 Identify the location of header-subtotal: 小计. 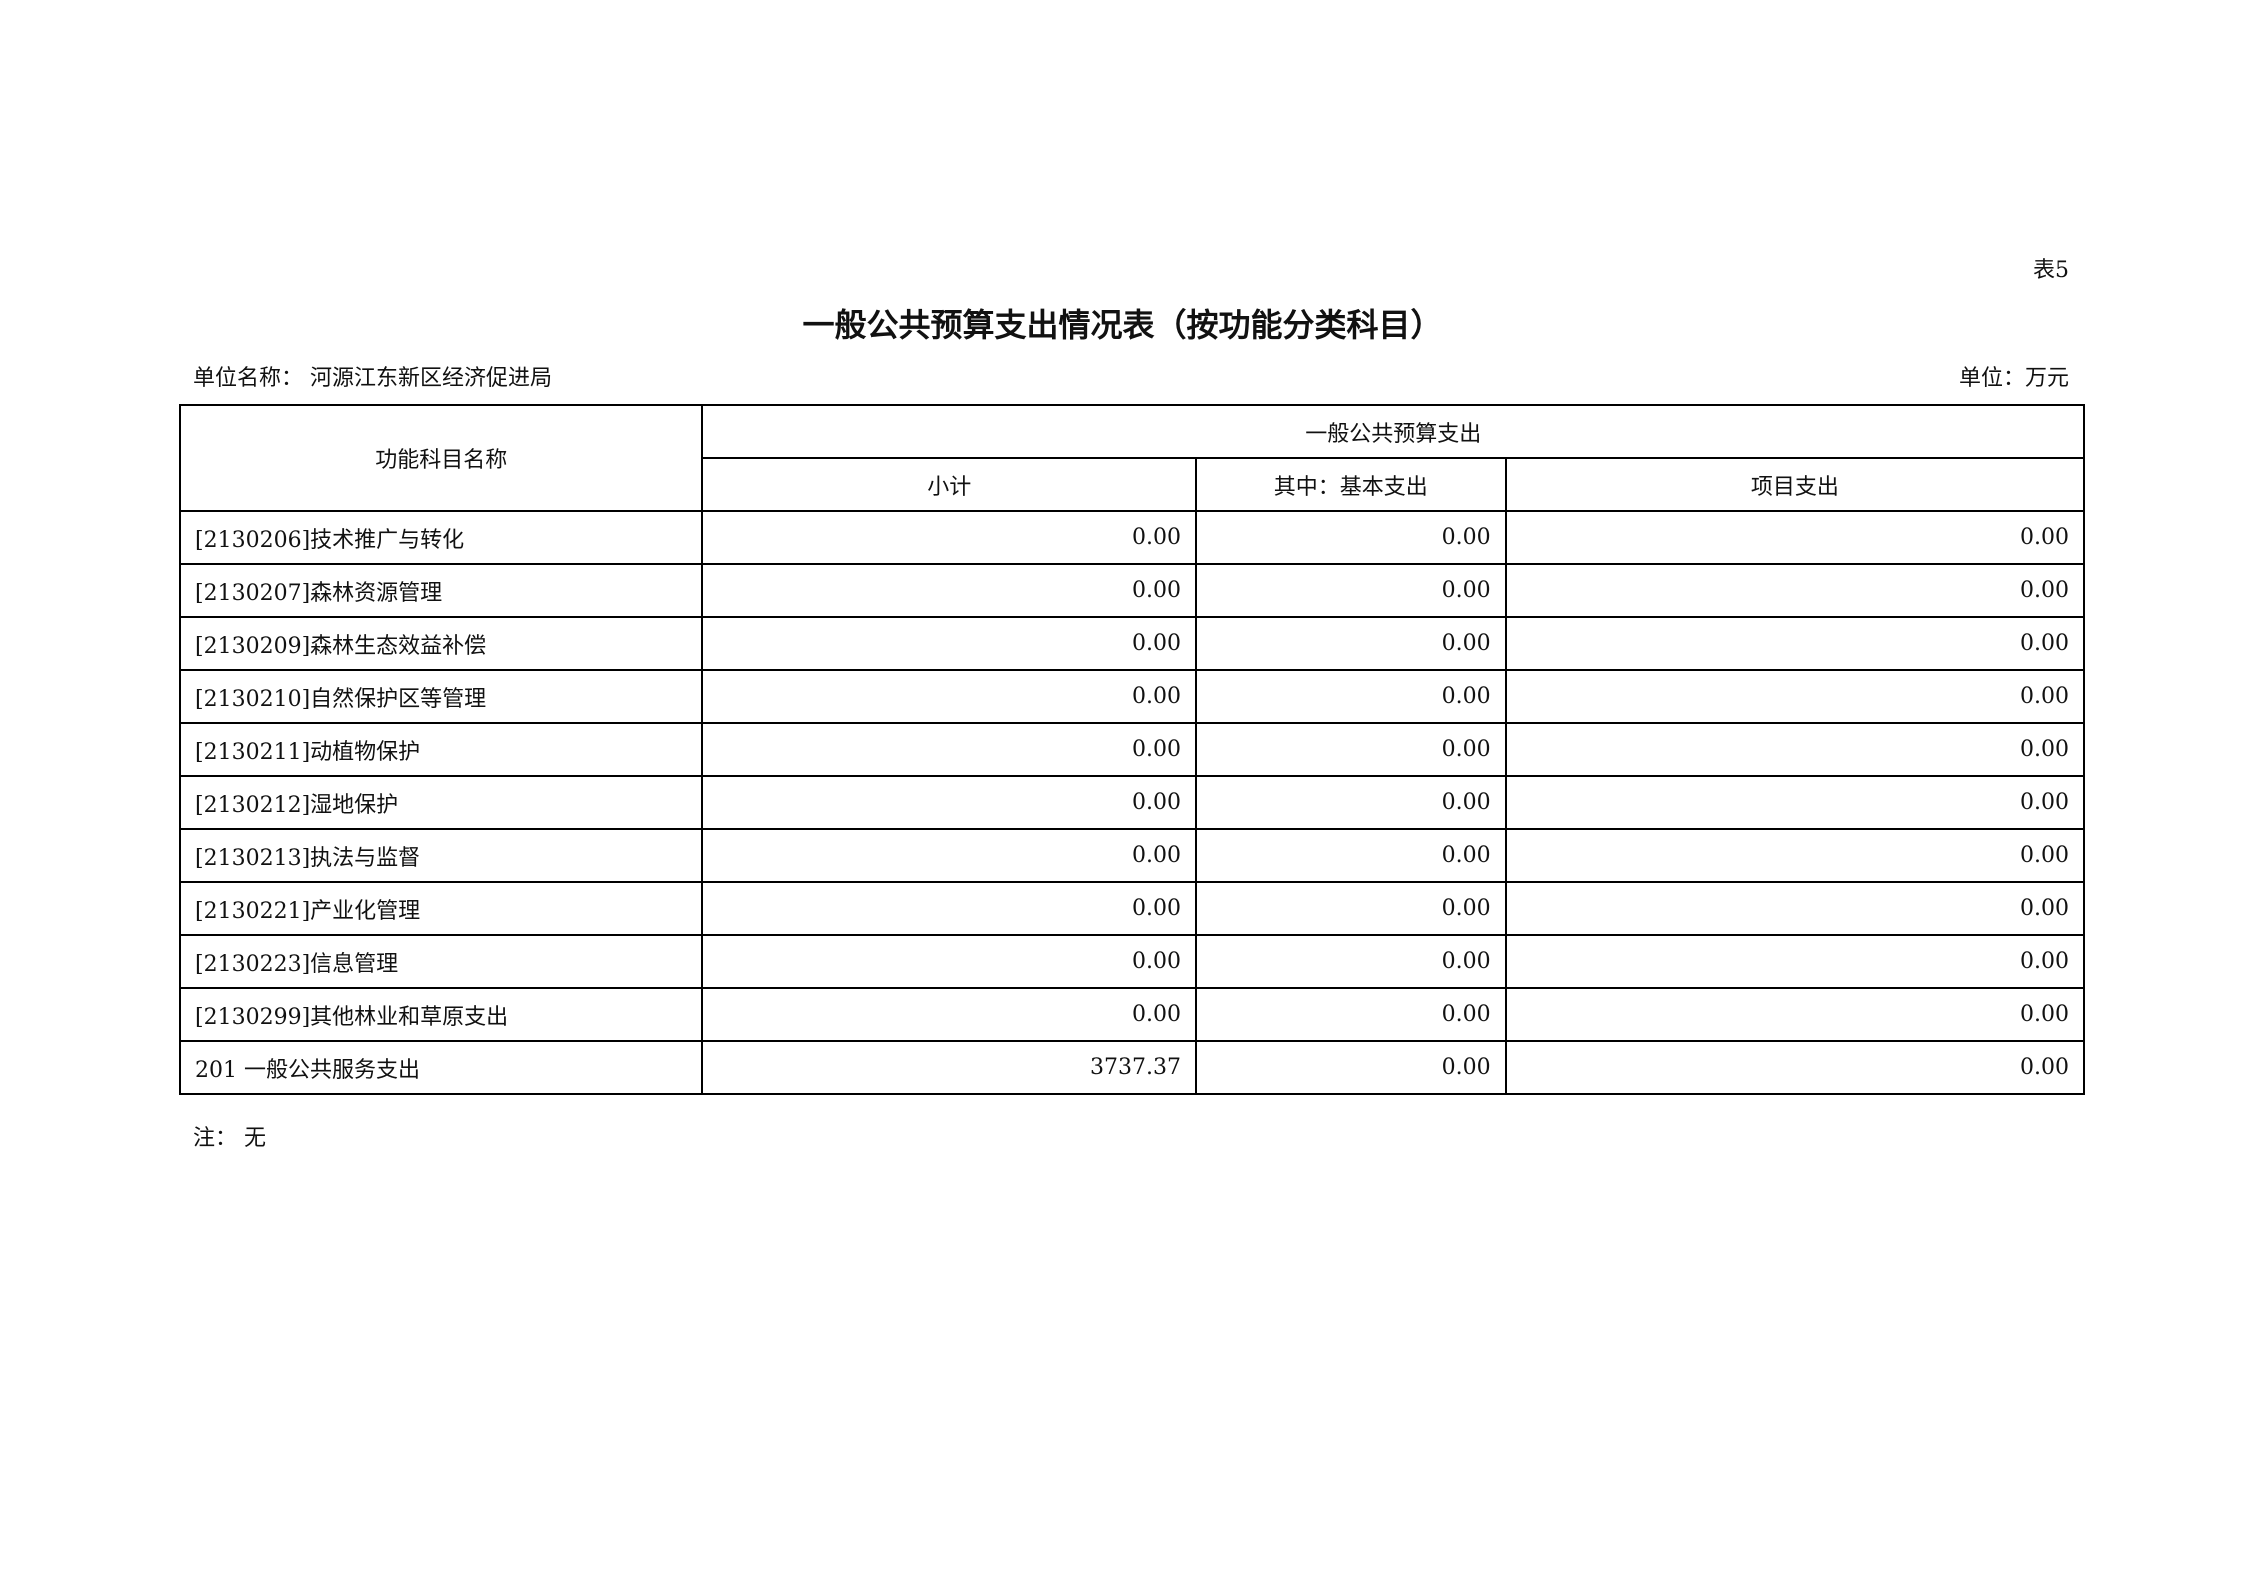
(949, 484).